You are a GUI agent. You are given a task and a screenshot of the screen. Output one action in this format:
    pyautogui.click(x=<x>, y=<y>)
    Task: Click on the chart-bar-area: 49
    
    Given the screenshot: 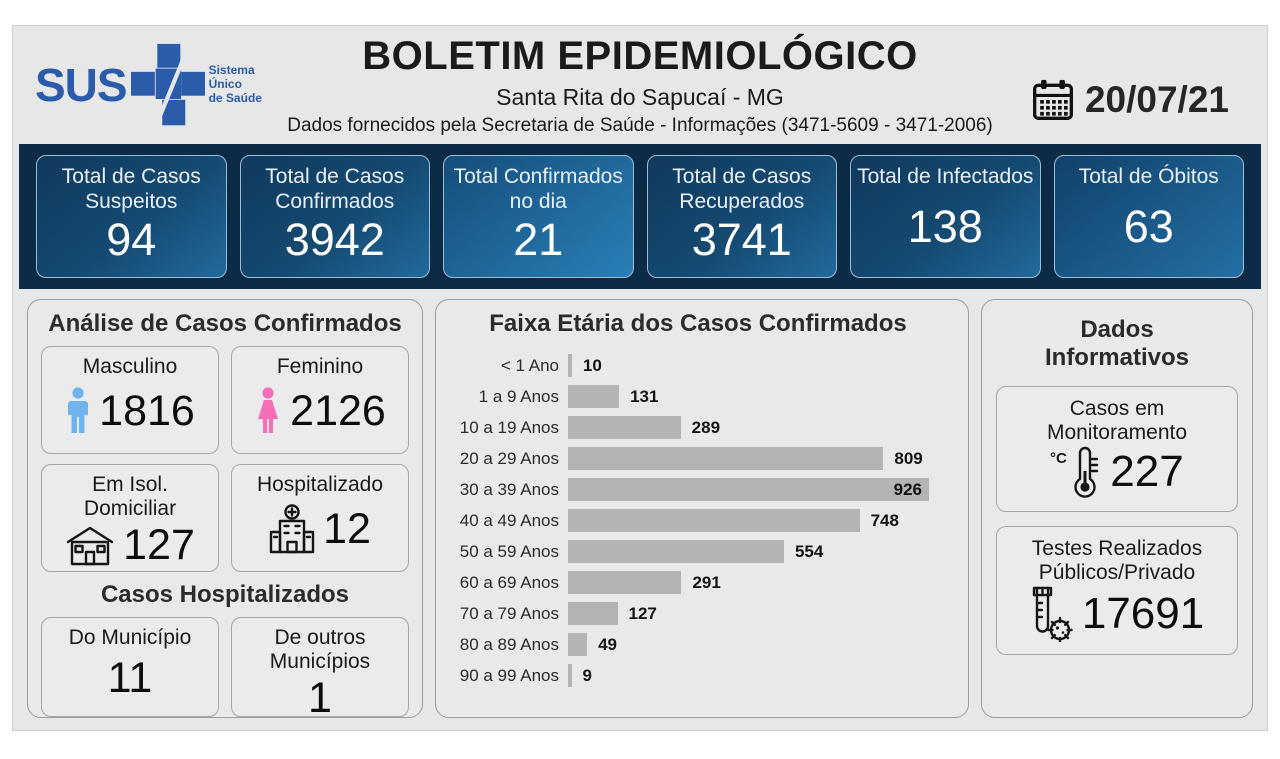 What is the action you would take?
    pyautogui.click(x=759, y=644)
    